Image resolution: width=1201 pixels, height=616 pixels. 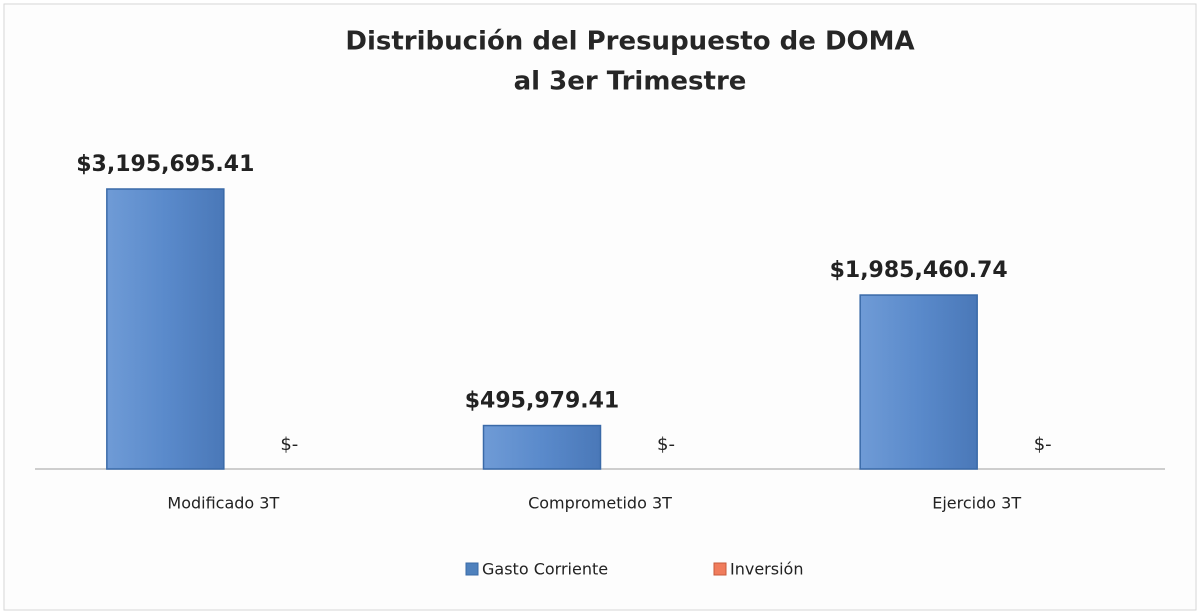 What do you see at coordinates (545, 569) in the screenshot?
I see `legend-label: Gasto Corriente` at bounding box center [545, 569].